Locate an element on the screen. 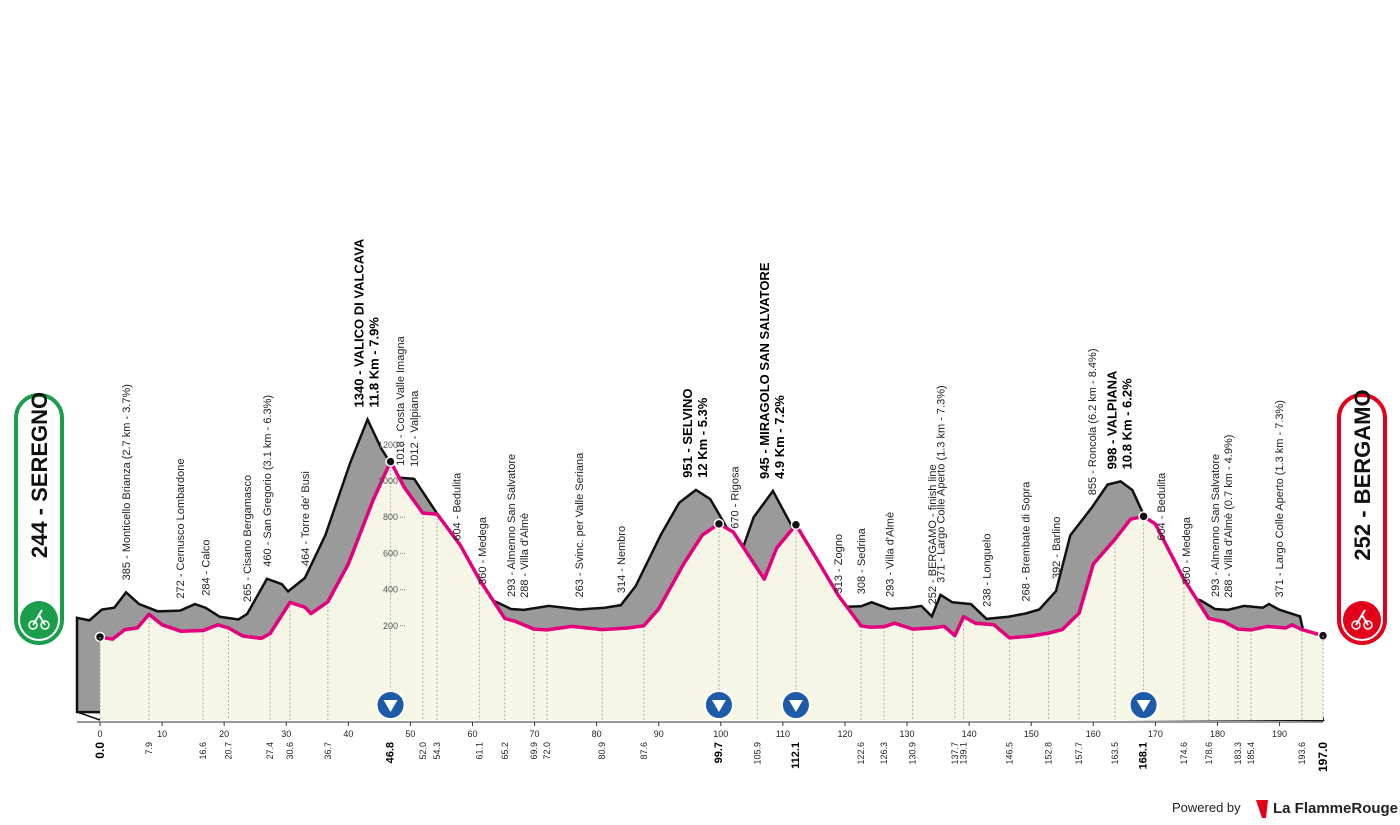  waypoint-km: 183.3 is located at coordinates (1238, 753).